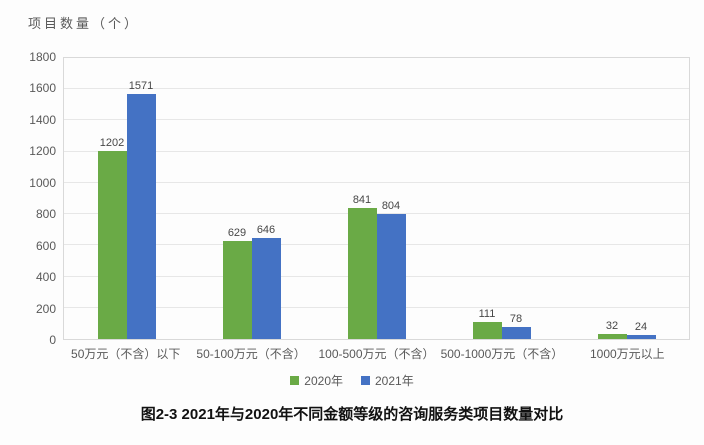 This screenshot has height=445, width=704. What do you see at coordinates (516, 198) in the screenshot?
I see `bar-with-label: 78` at bounding box center [516, 198].